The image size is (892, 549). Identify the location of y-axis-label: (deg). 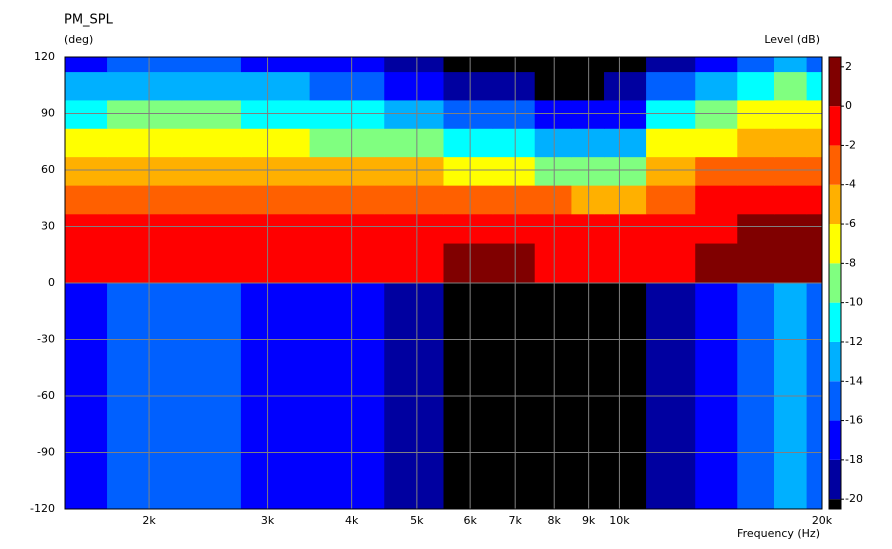
(78, 39).